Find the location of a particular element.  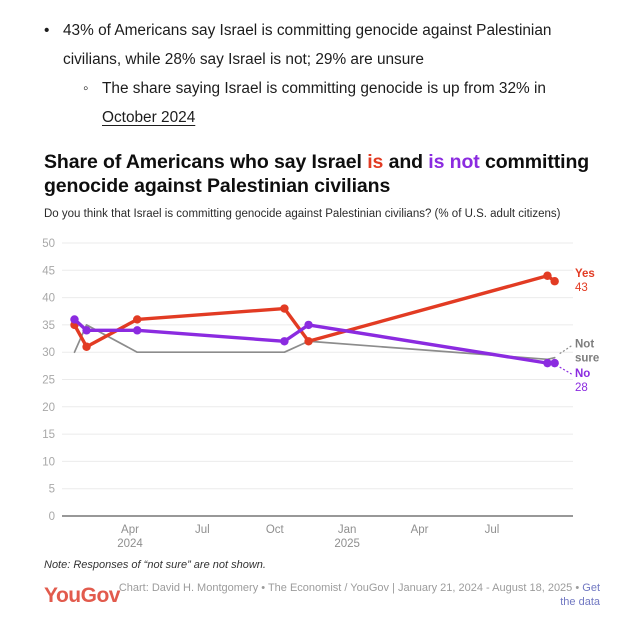

y-tick-label: 45 is located at coordinates (48, 271).